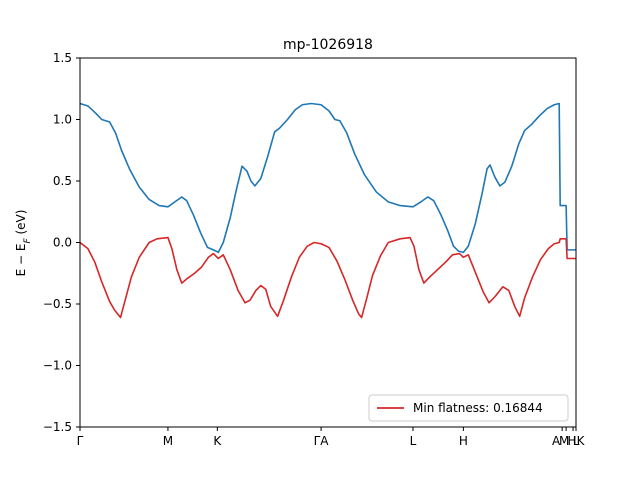 This screenshot has width=640, height=484. I want to click on y-axis-label: E − EF (eV), so click(23, 243).